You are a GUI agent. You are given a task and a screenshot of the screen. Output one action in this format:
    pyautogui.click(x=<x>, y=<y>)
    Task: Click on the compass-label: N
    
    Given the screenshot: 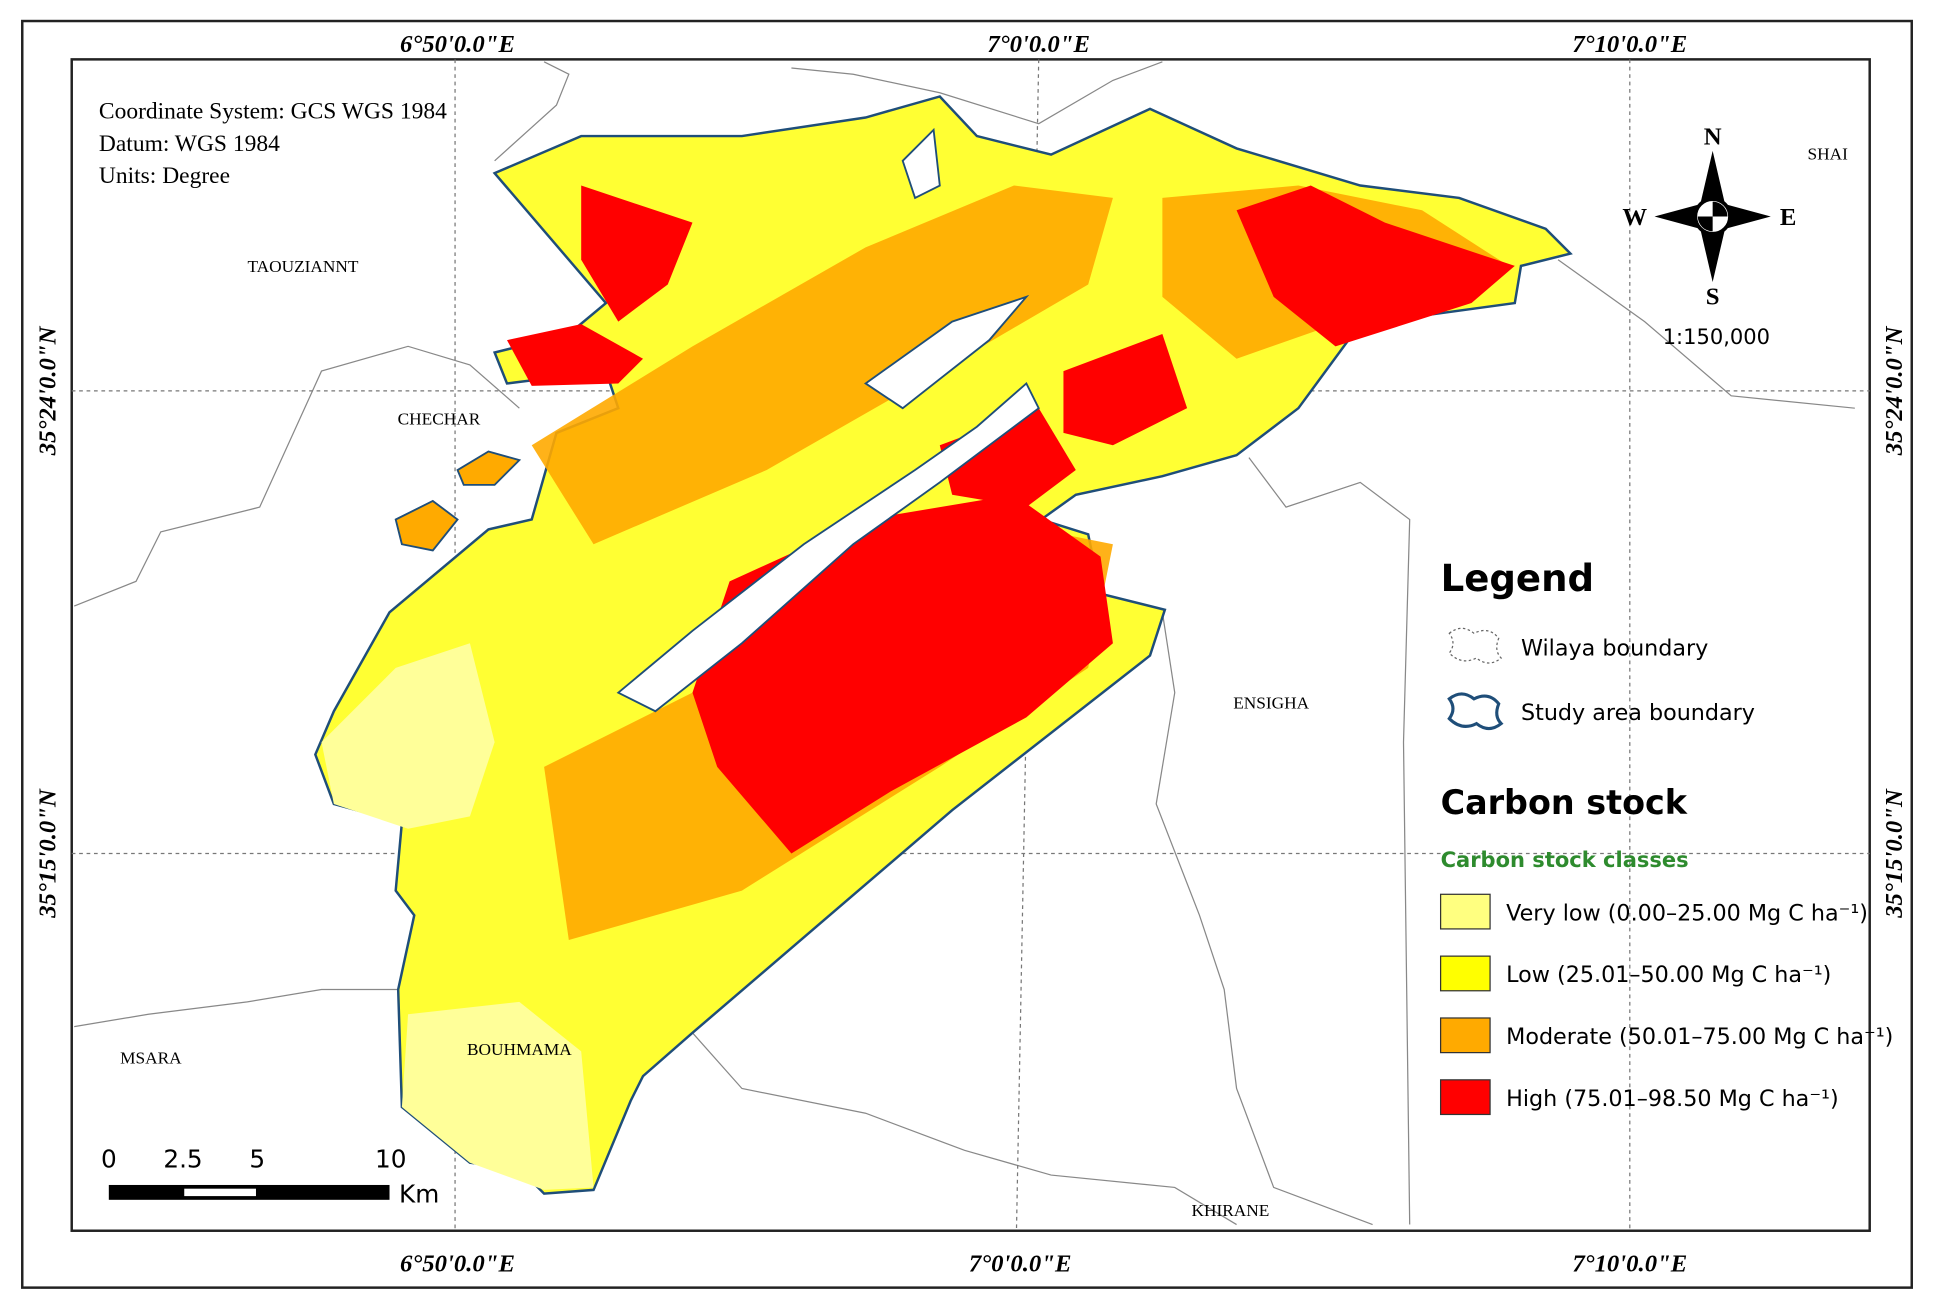 What is the action you would take?
    pyautogui.click(x=1713, y=137)
    